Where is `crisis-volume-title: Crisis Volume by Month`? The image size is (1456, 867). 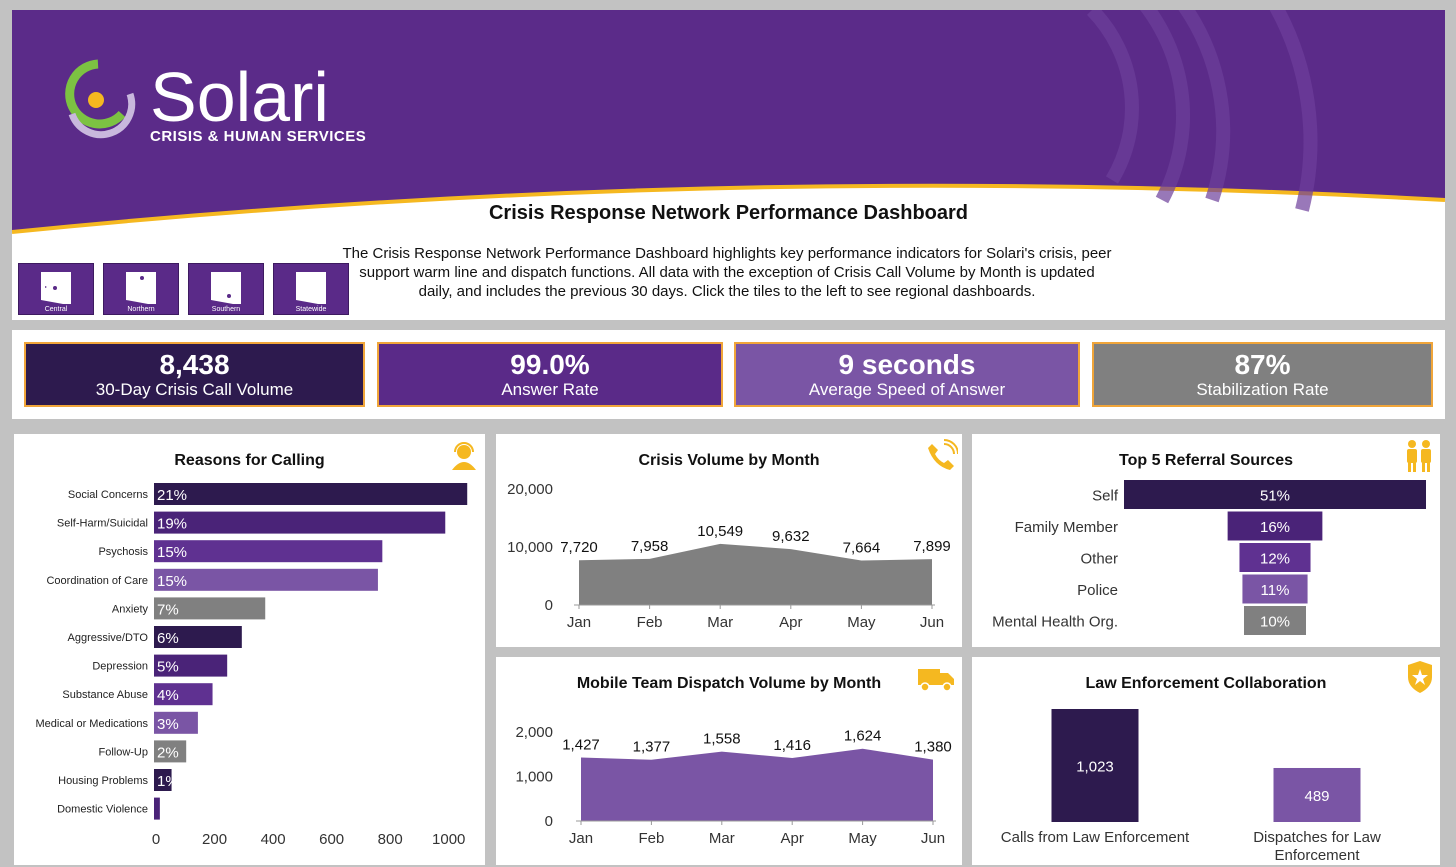 crisis-volume-title: Crisis Volume by Month is located at coordinates (729, 460).